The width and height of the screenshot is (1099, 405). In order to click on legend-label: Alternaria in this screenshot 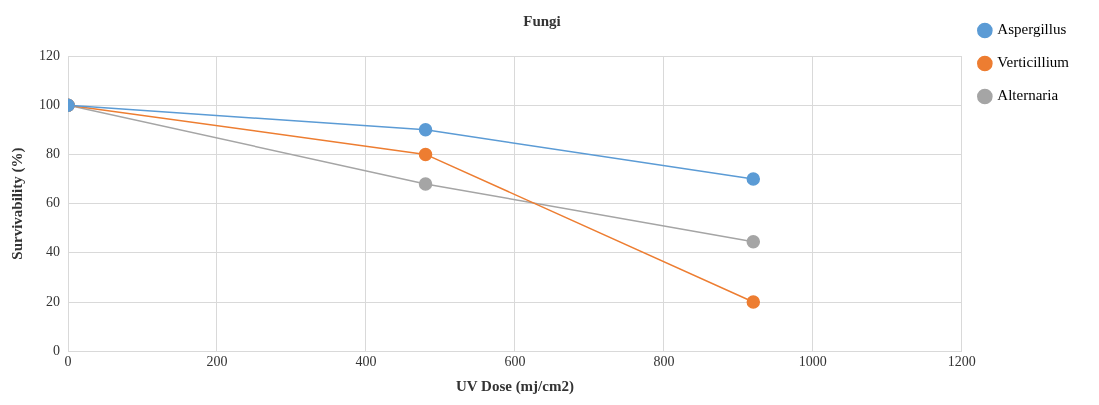, I will do `click(1028, 95)`.